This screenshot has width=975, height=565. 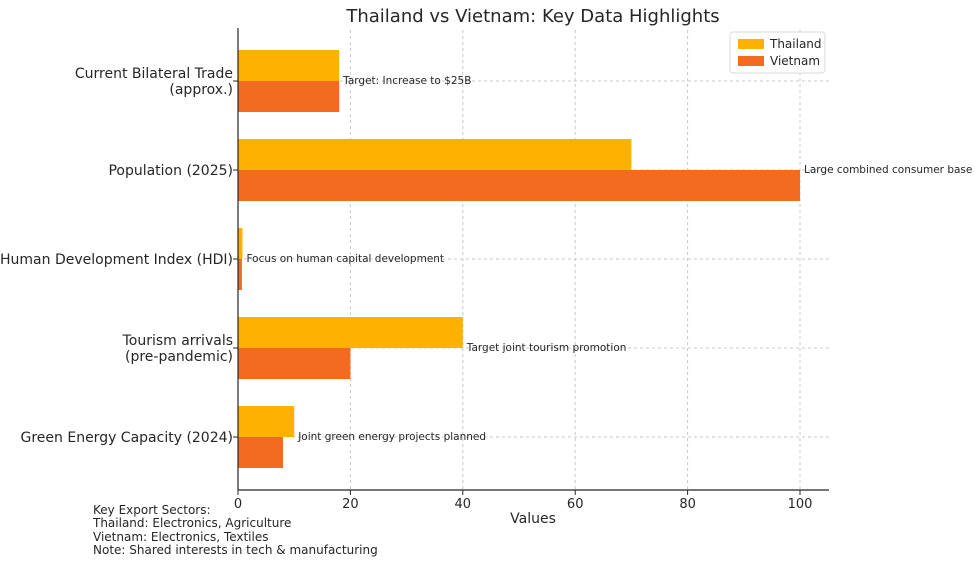 I want to click on category-label: Green Energy Capacity (2024), so click(x=127, y=438).